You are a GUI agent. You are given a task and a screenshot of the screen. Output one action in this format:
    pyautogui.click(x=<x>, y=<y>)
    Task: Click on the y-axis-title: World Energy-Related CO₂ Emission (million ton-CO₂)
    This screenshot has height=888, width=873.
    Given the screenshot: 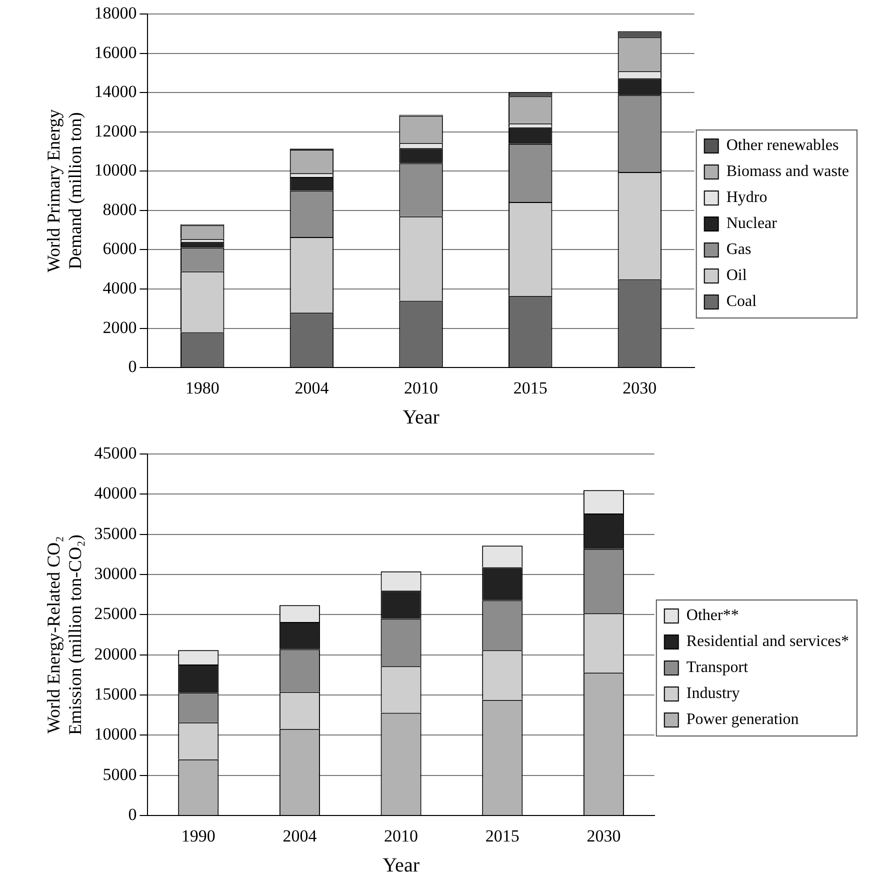 What is the action you would take?
    pyautogui.click(x=65, y=634)
    